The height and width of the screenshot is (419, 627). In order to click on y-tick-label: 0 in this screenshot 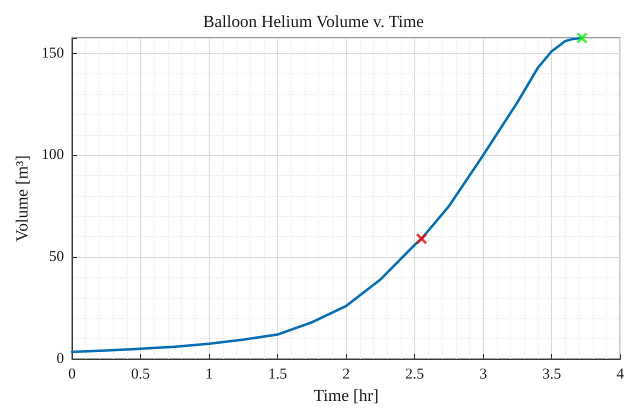, I will do `click(60, 359)`.